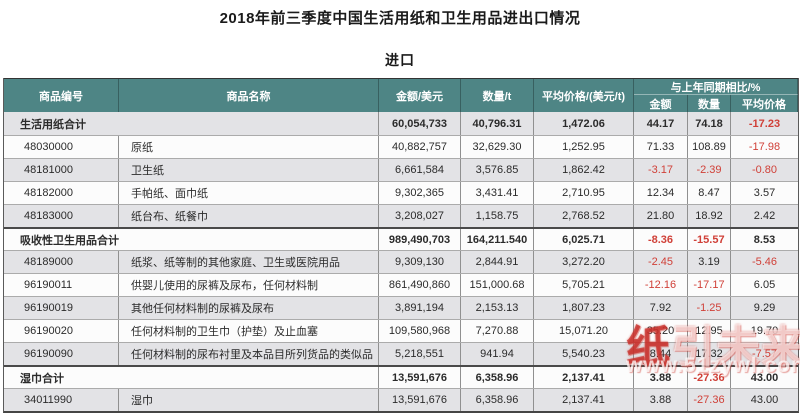 The height and width of the screenshot is (416, 800). I want to click on cell-product-code: 48030000, so click(61, 147).